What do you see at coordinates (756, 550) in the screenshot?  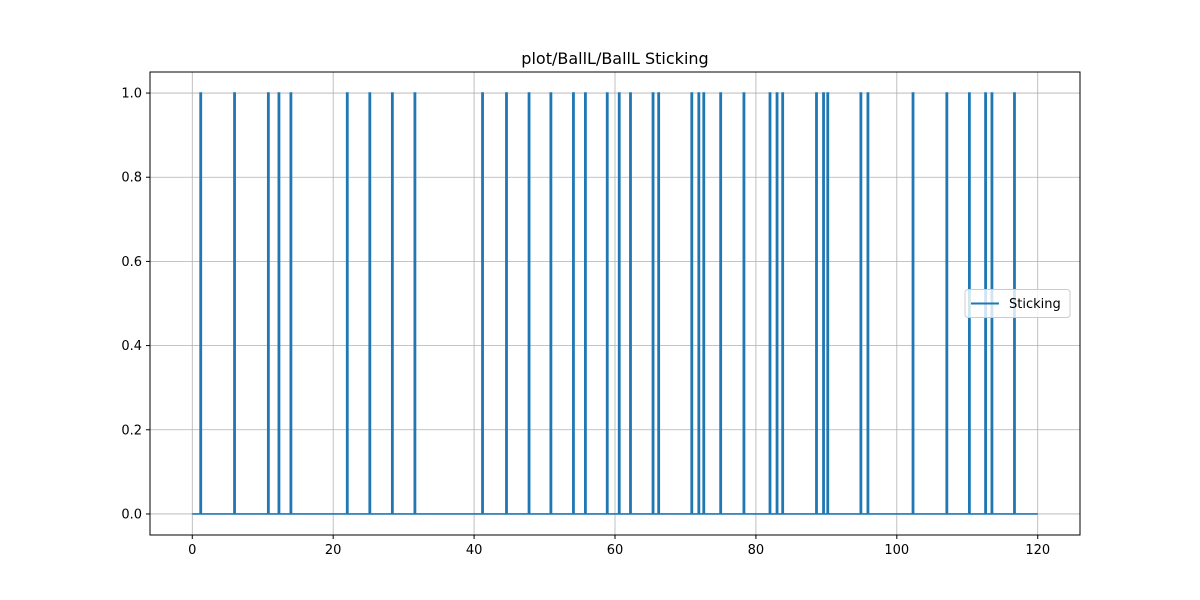 I see `x-tick-label: 80` at bounding box center [756, 550].